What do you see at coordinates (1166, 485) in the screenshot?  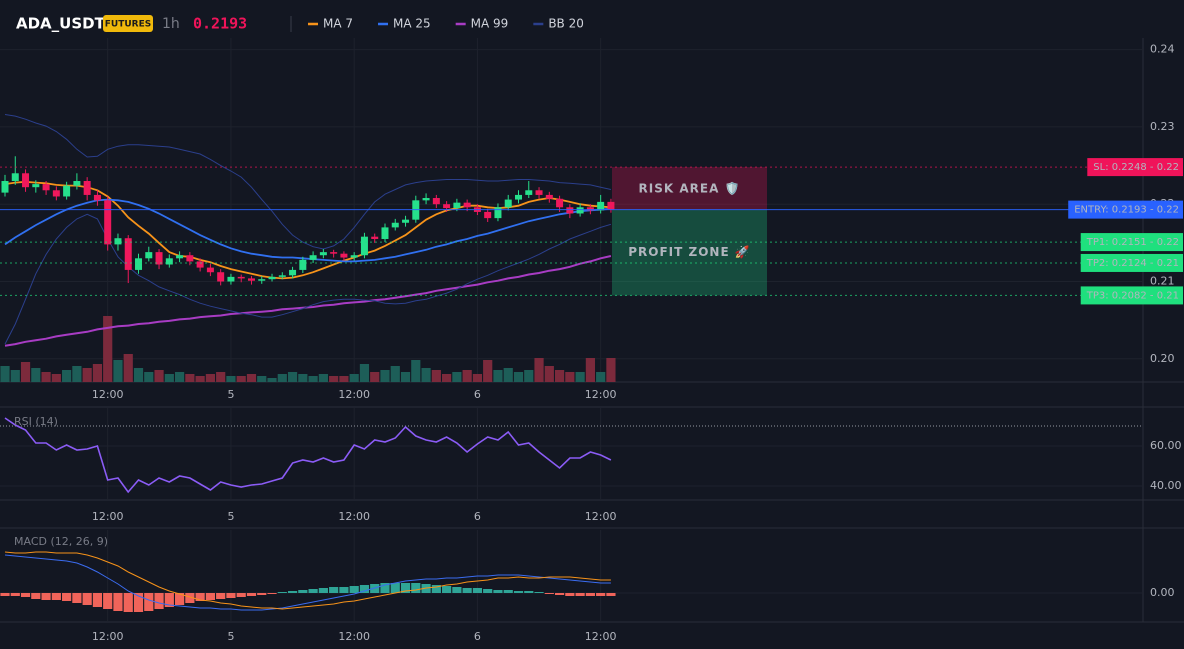 I see `y-tick-label: 40.00` at bounding box center [1166, 485].